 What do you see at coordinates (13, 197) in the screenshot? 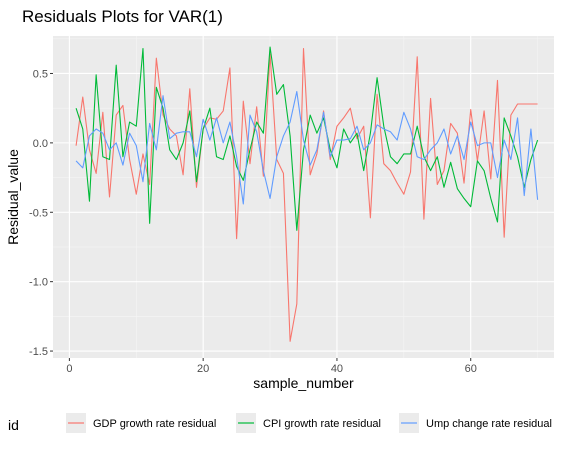
I see `y-axis-title: Residual_value` at bounding box center [13, 197].